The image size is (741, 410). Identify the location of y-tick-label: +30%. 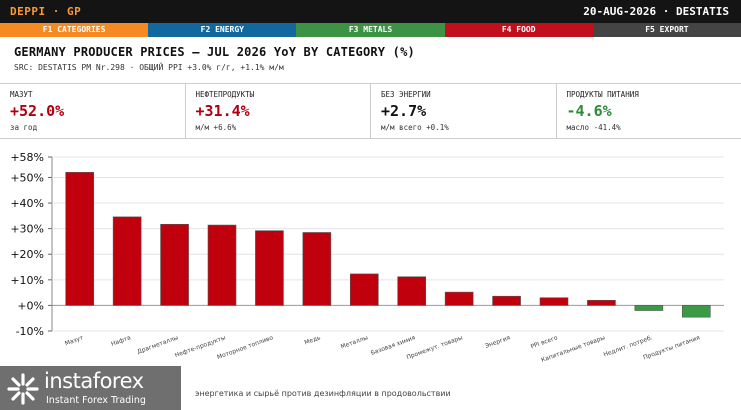
(27, 229).